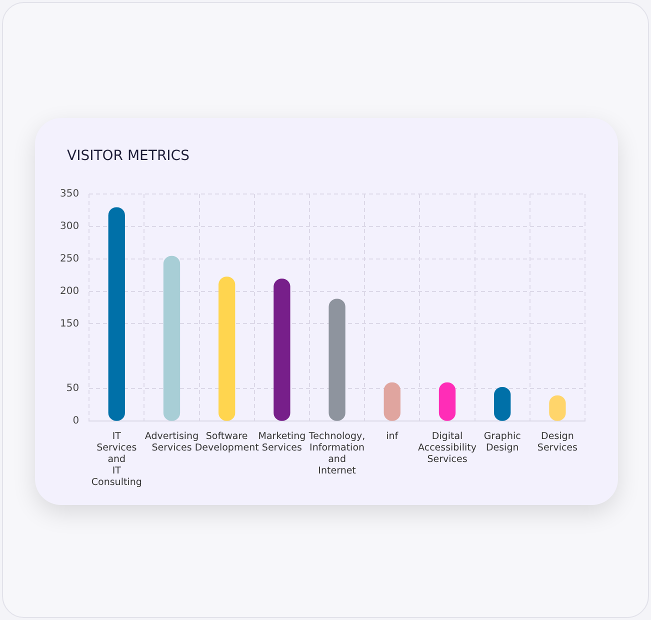 The image size is (651, 620). Describe the element at coordinates (73, 388) in the screenshot. I see `y-tick-label: 50` at that location.